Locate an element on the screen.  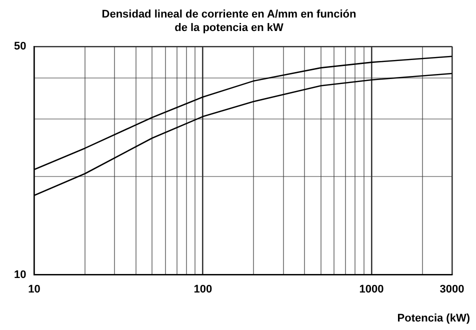
chart-title: Densidad lineal de corriente en A/mm en función de la potencia en kW is located at coordinates (229, 21).